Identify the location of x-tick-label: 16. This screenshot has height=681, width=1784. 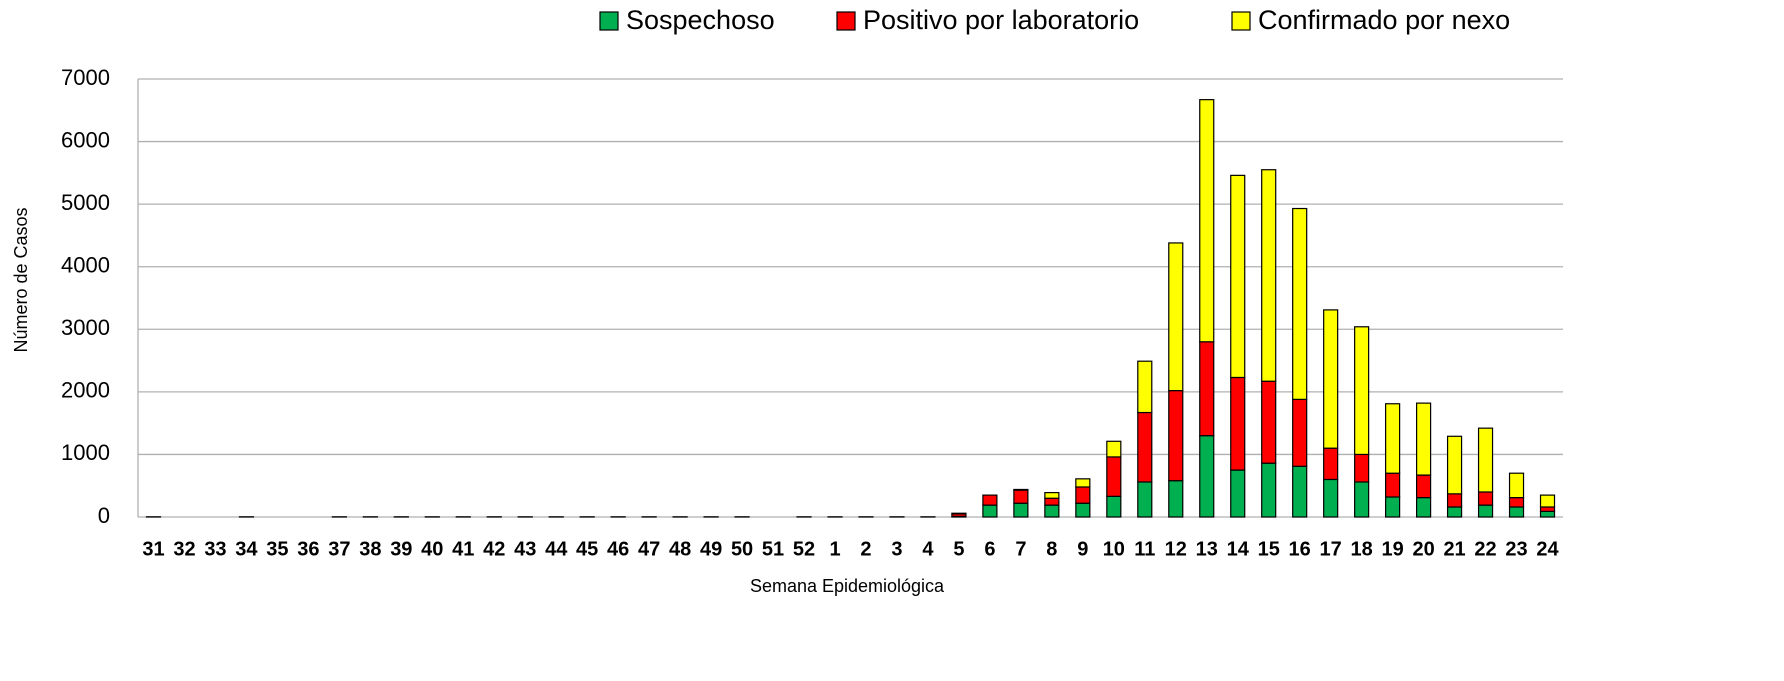
(1300, 549).